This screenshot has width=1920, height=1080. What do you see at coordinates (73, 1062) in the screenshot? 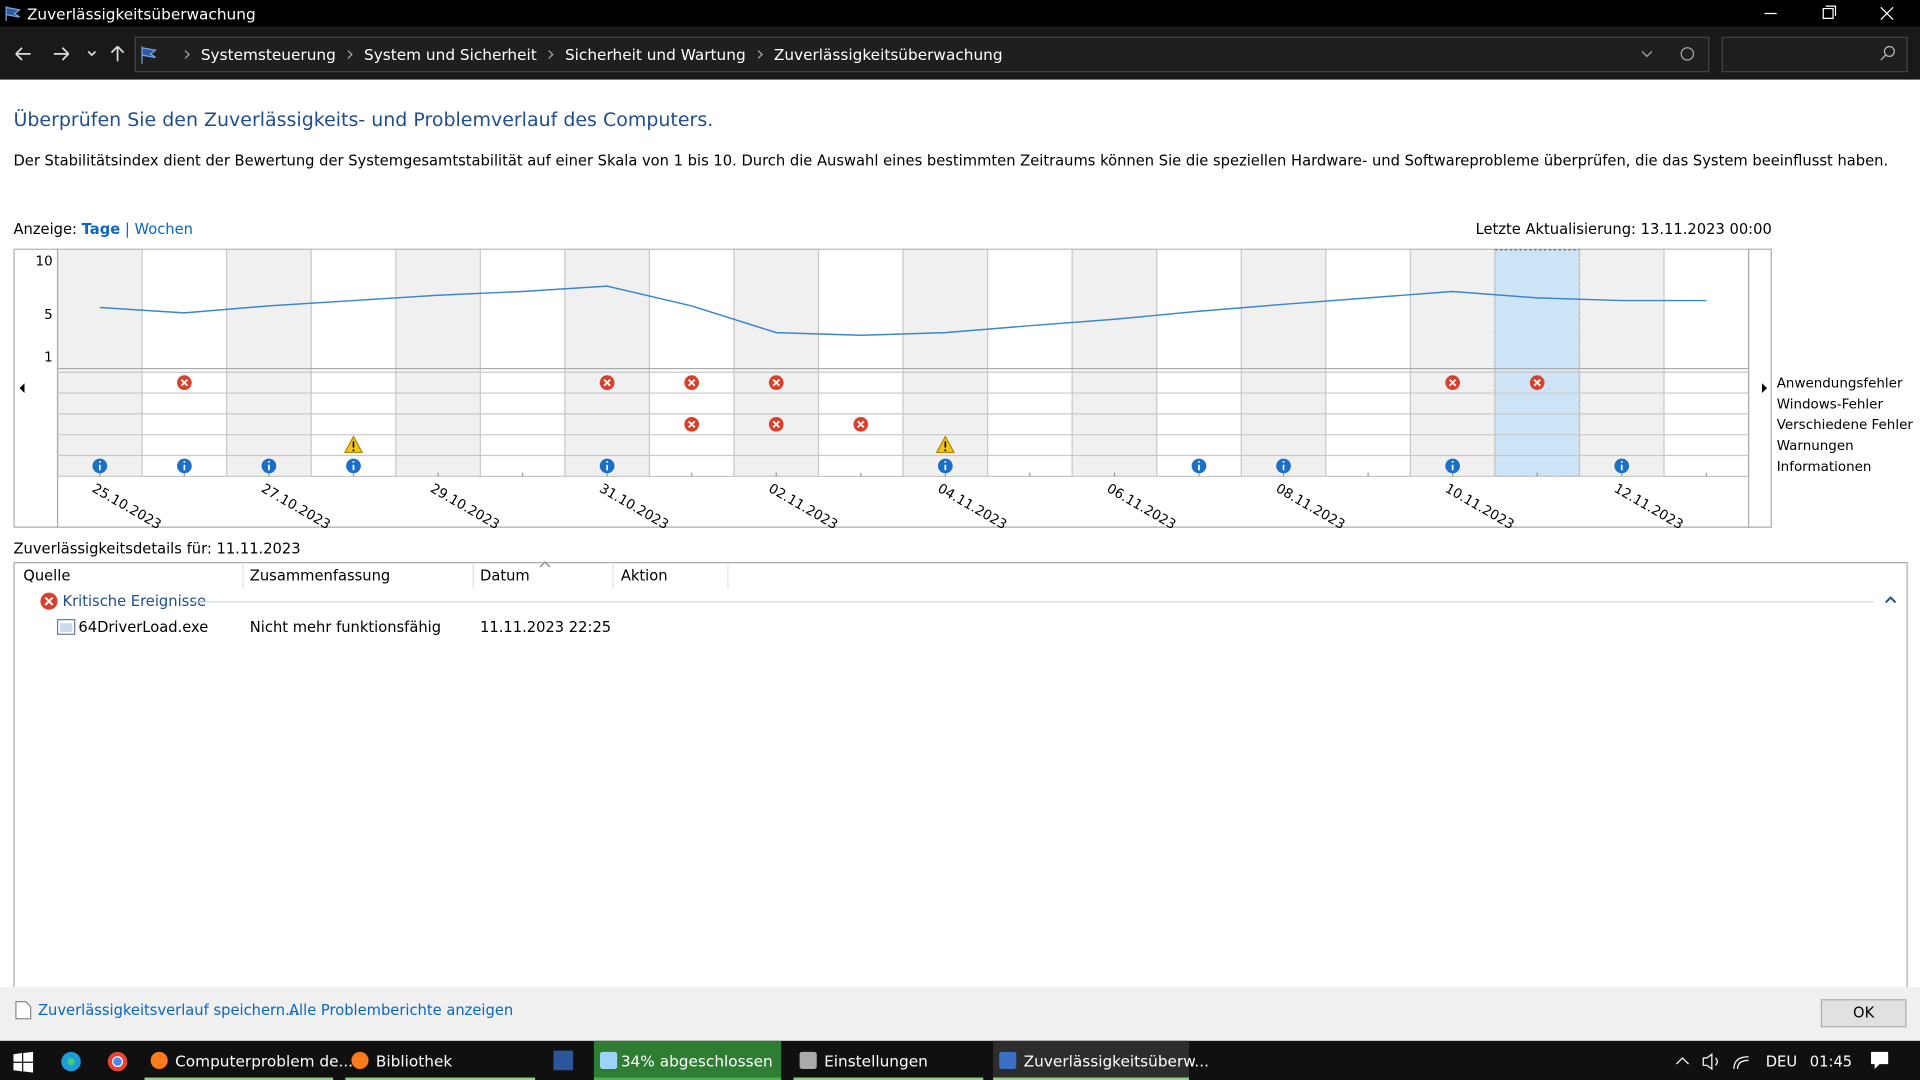
I see `taskbar-pinned` at bounding box center [73, 1062].